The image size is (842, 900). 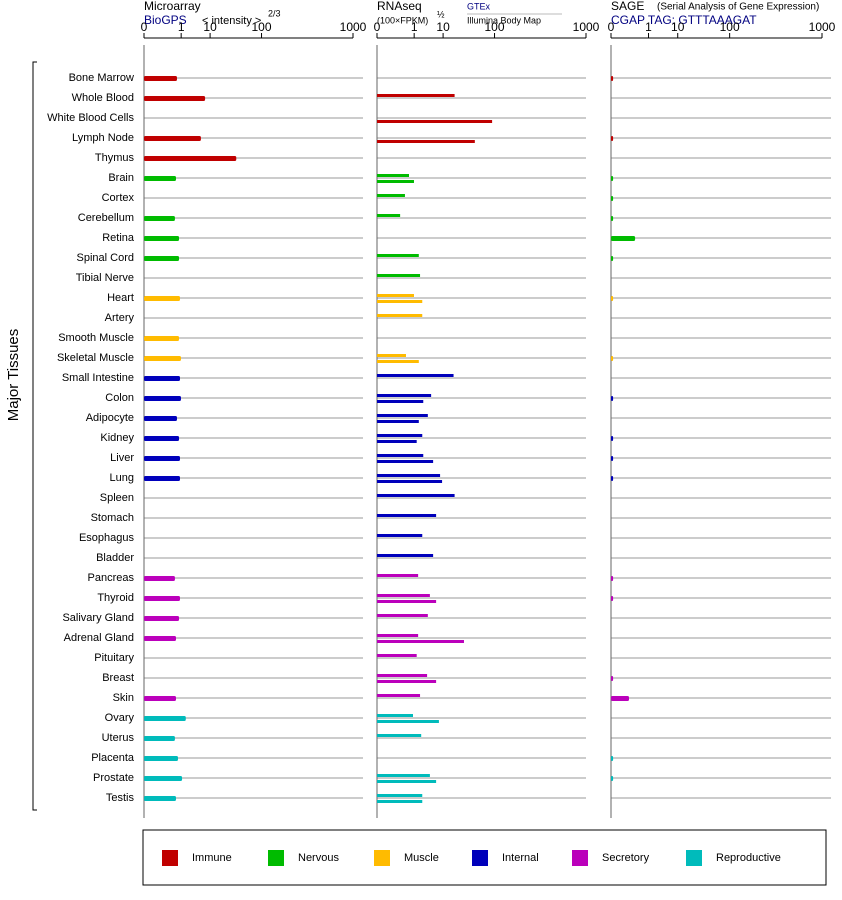 I want to click on tissue-label: Placenta, so click(x=113, y=758).